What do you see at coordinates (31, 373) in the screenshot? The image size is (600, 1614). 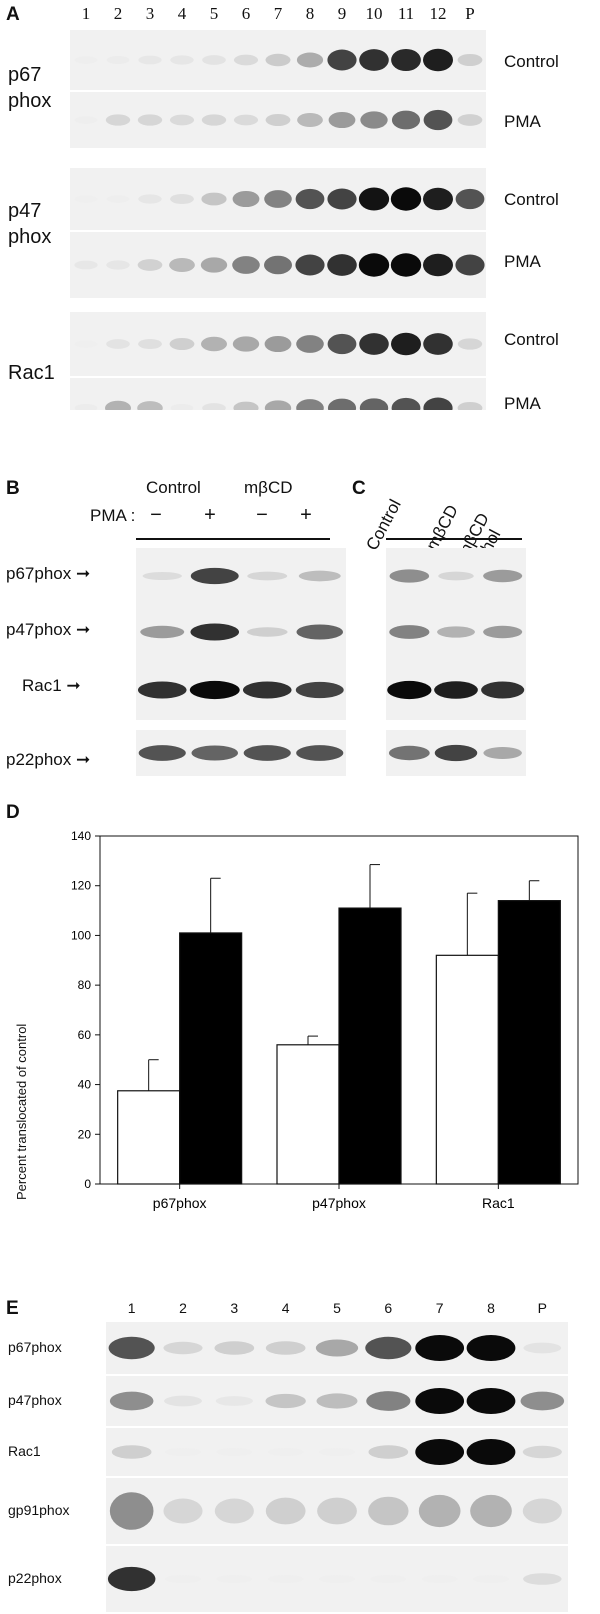 I see `protein-name: Rac1` at bounding box center [31, 373].